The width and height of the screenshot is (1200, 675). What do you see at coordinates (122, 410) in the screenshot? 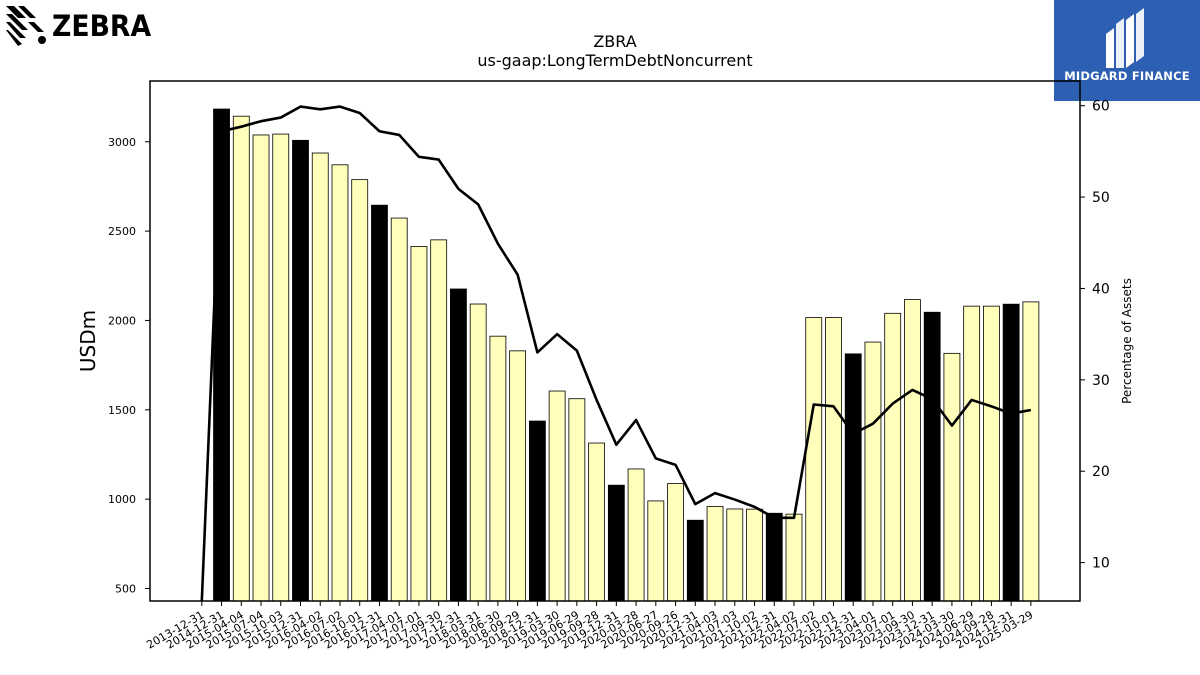
I see `y-tick-label: 1500` at bounding box center [122, 410].